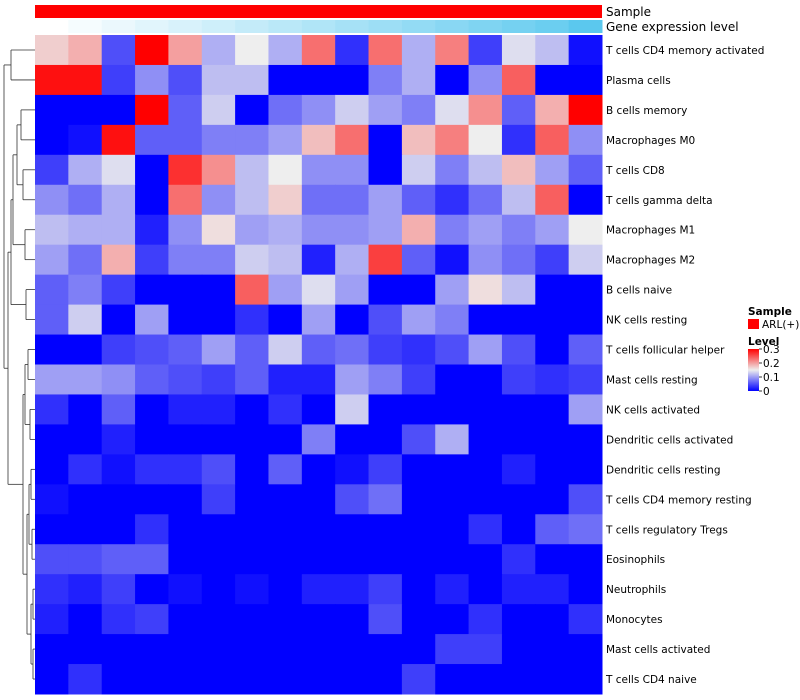 This screenshot has height=700, width=800. I want to click on row-label: Dendritic cells resting, so click(663, 470).